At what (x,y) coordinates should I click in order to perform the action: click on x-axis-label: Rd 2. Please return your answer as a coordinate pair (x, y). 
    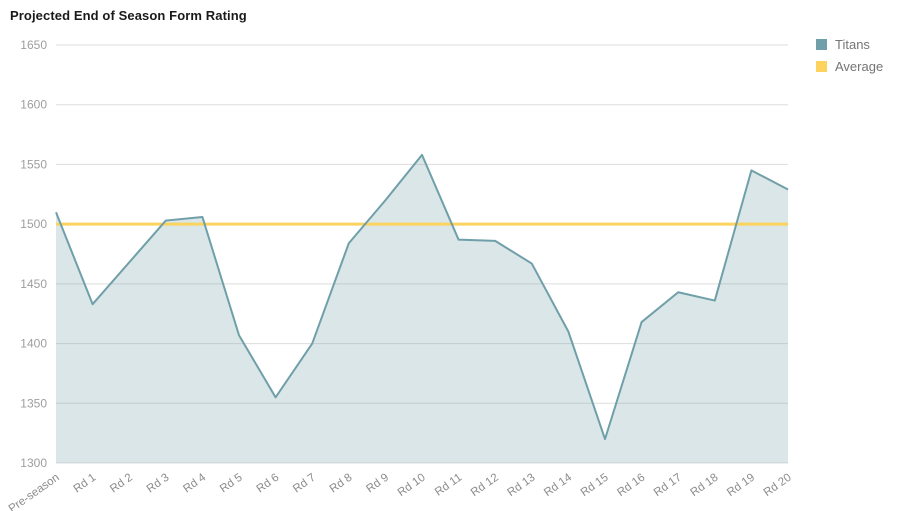
    Looking at the image, I should click on (121, 484).